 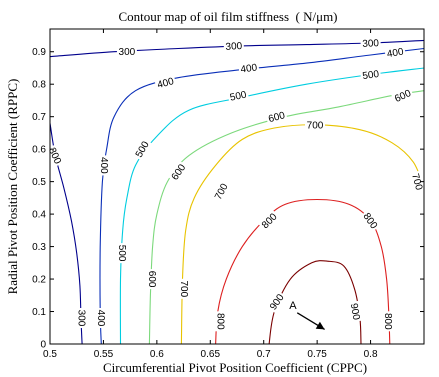 I want to click on contour-label-600-2: 600, so click(x=276, y=116).